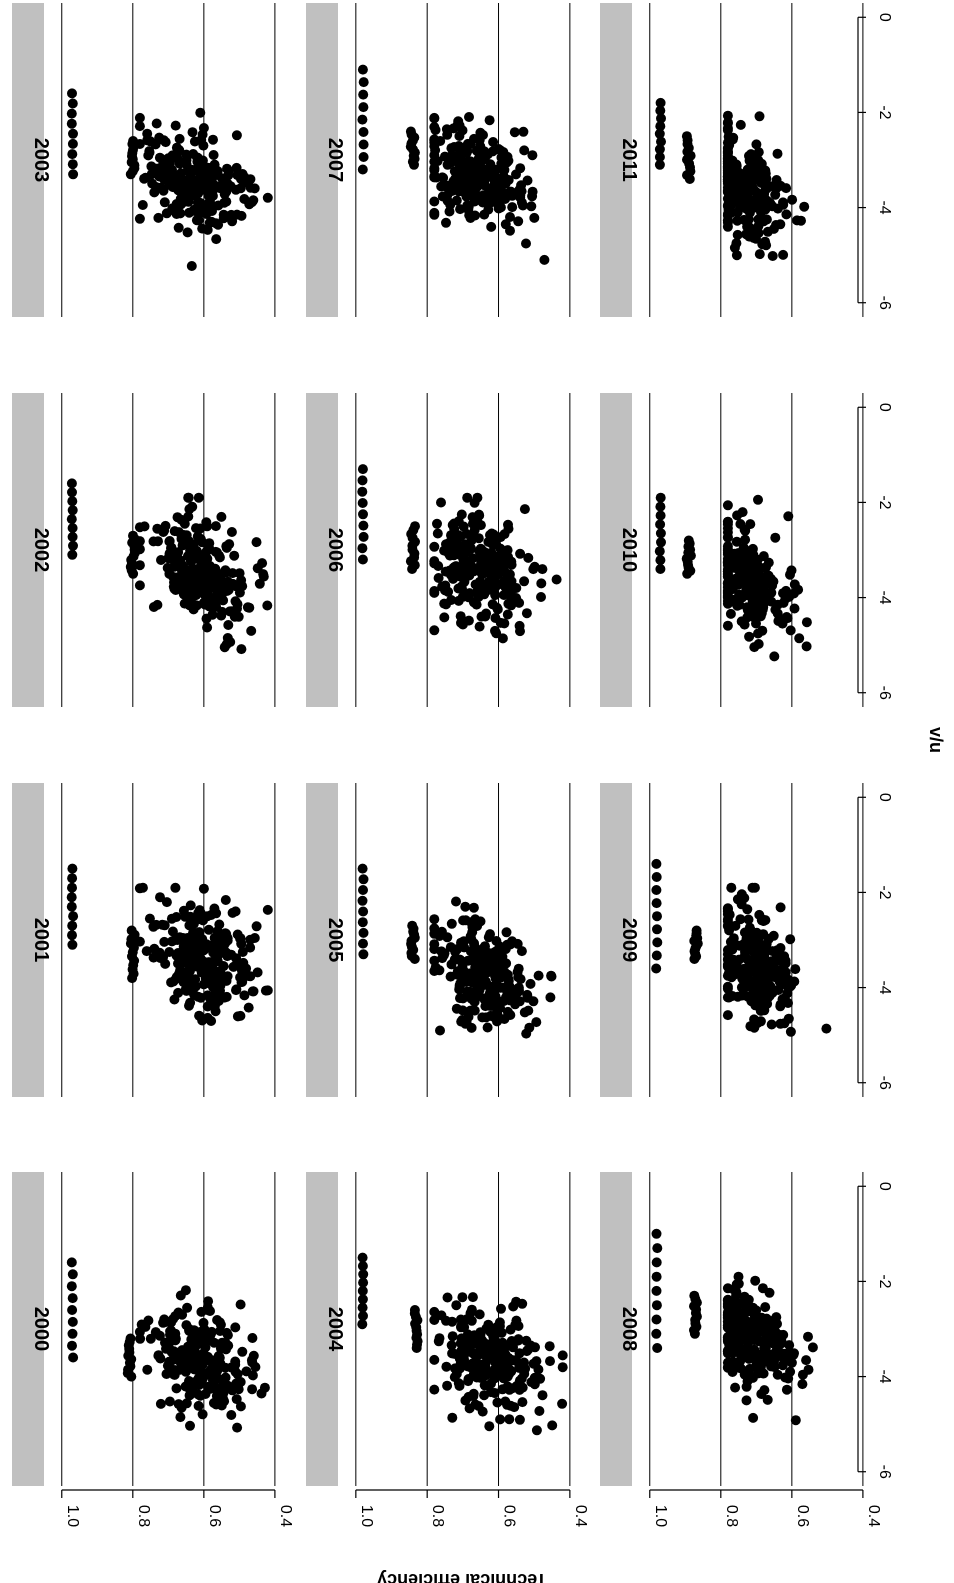 This screenshot has height=1583, width=954. I want to click on strip-label-2004: 2004, so click(335, 1329).